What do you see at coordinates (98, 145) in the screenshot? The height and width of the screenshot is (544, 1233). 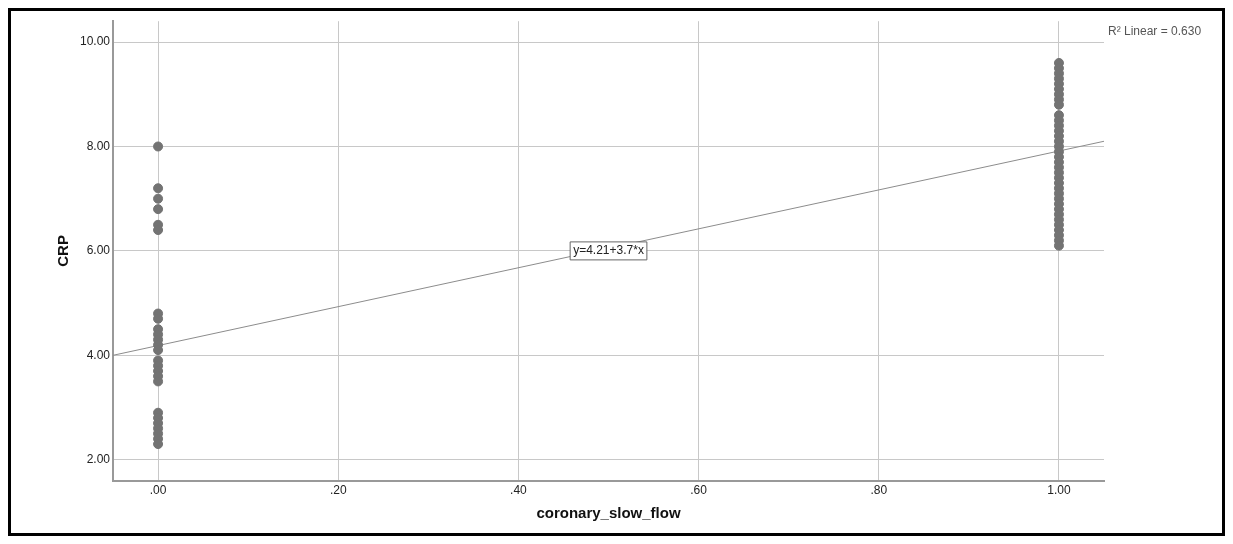 I see `y-tick-label: 8.00` at bounding box center [98, 145].